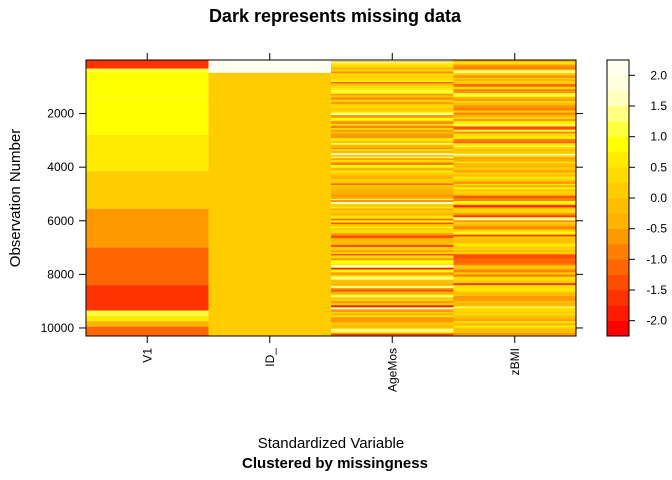  I want to click on x-axis-subtitle: Clustered by missingness, so click(335, 463).